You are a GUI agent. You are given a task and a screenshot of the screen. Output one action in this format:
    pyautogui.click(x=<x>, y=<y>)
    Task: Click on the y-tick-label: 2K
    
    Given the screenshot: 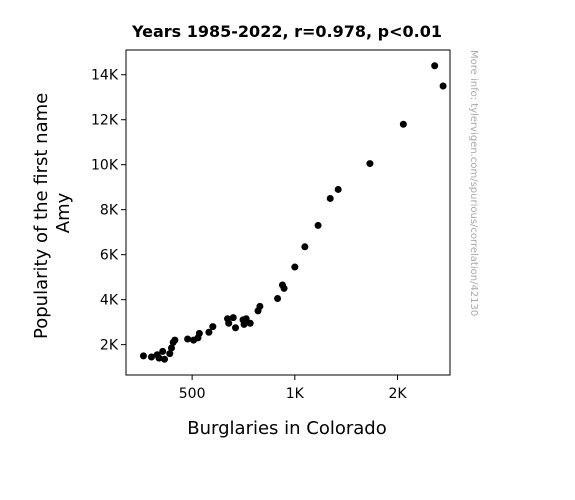 What is the action you would take?
    pyautogui.click(x=109, y=346)
    